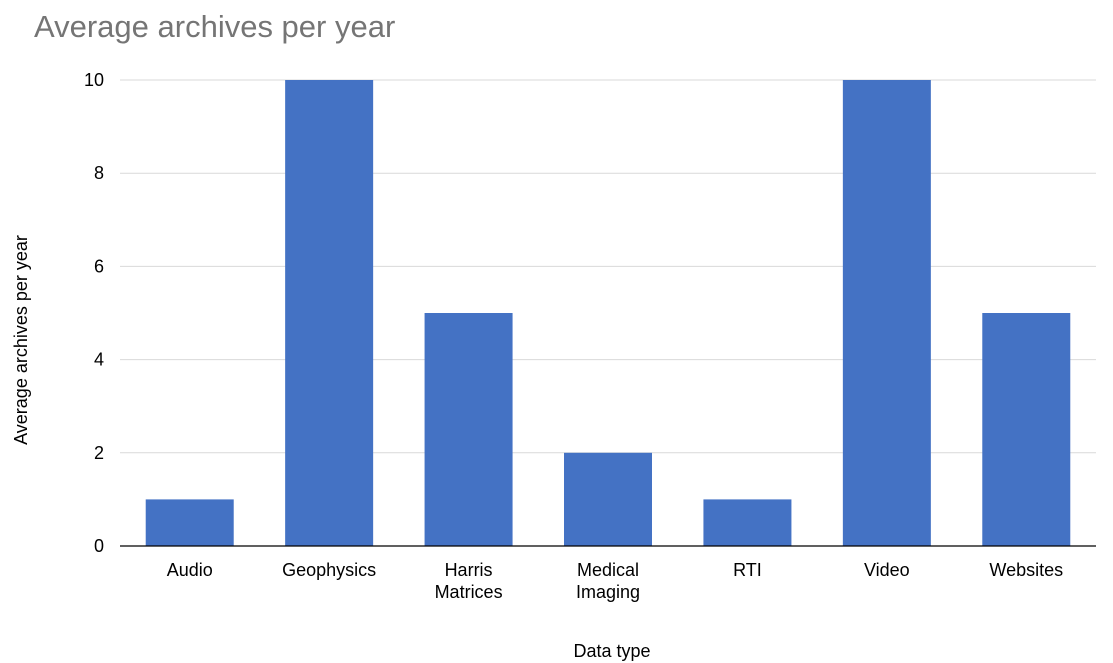 This screenshot has height=663, width=1113. Describe the element at coordinates (94, 313) in the screenshot. I see `y-axis-ticks: 0 2 4 6 8 10` at that location.